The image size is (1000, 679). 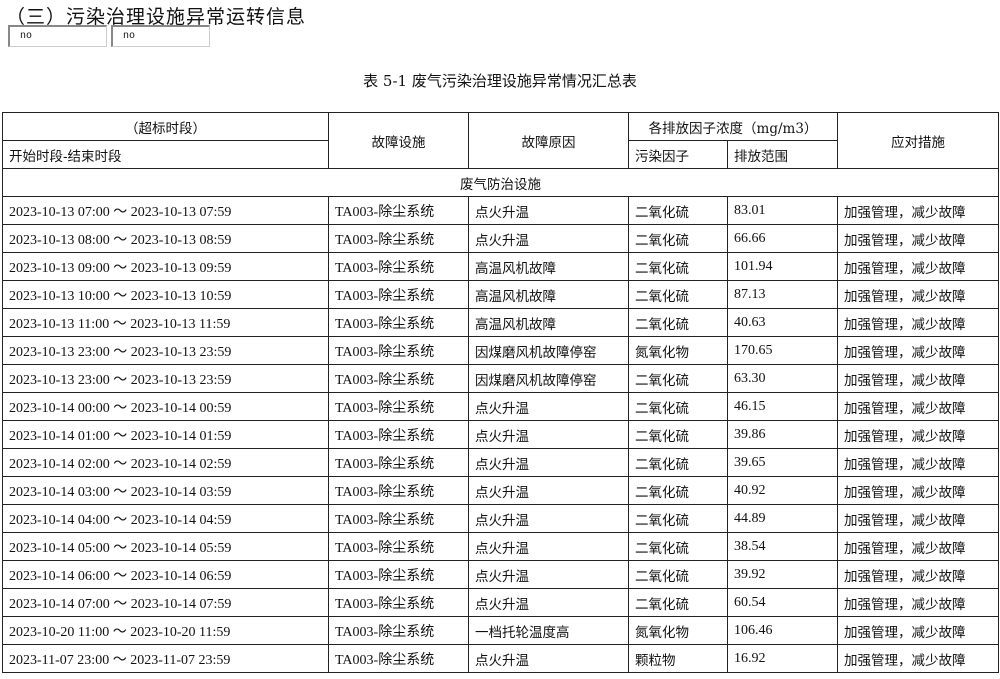 I want to click on period-cell: 2023-10-14 00:00 ～ 2023-10-14 00:59, so click(x=165, y=406).